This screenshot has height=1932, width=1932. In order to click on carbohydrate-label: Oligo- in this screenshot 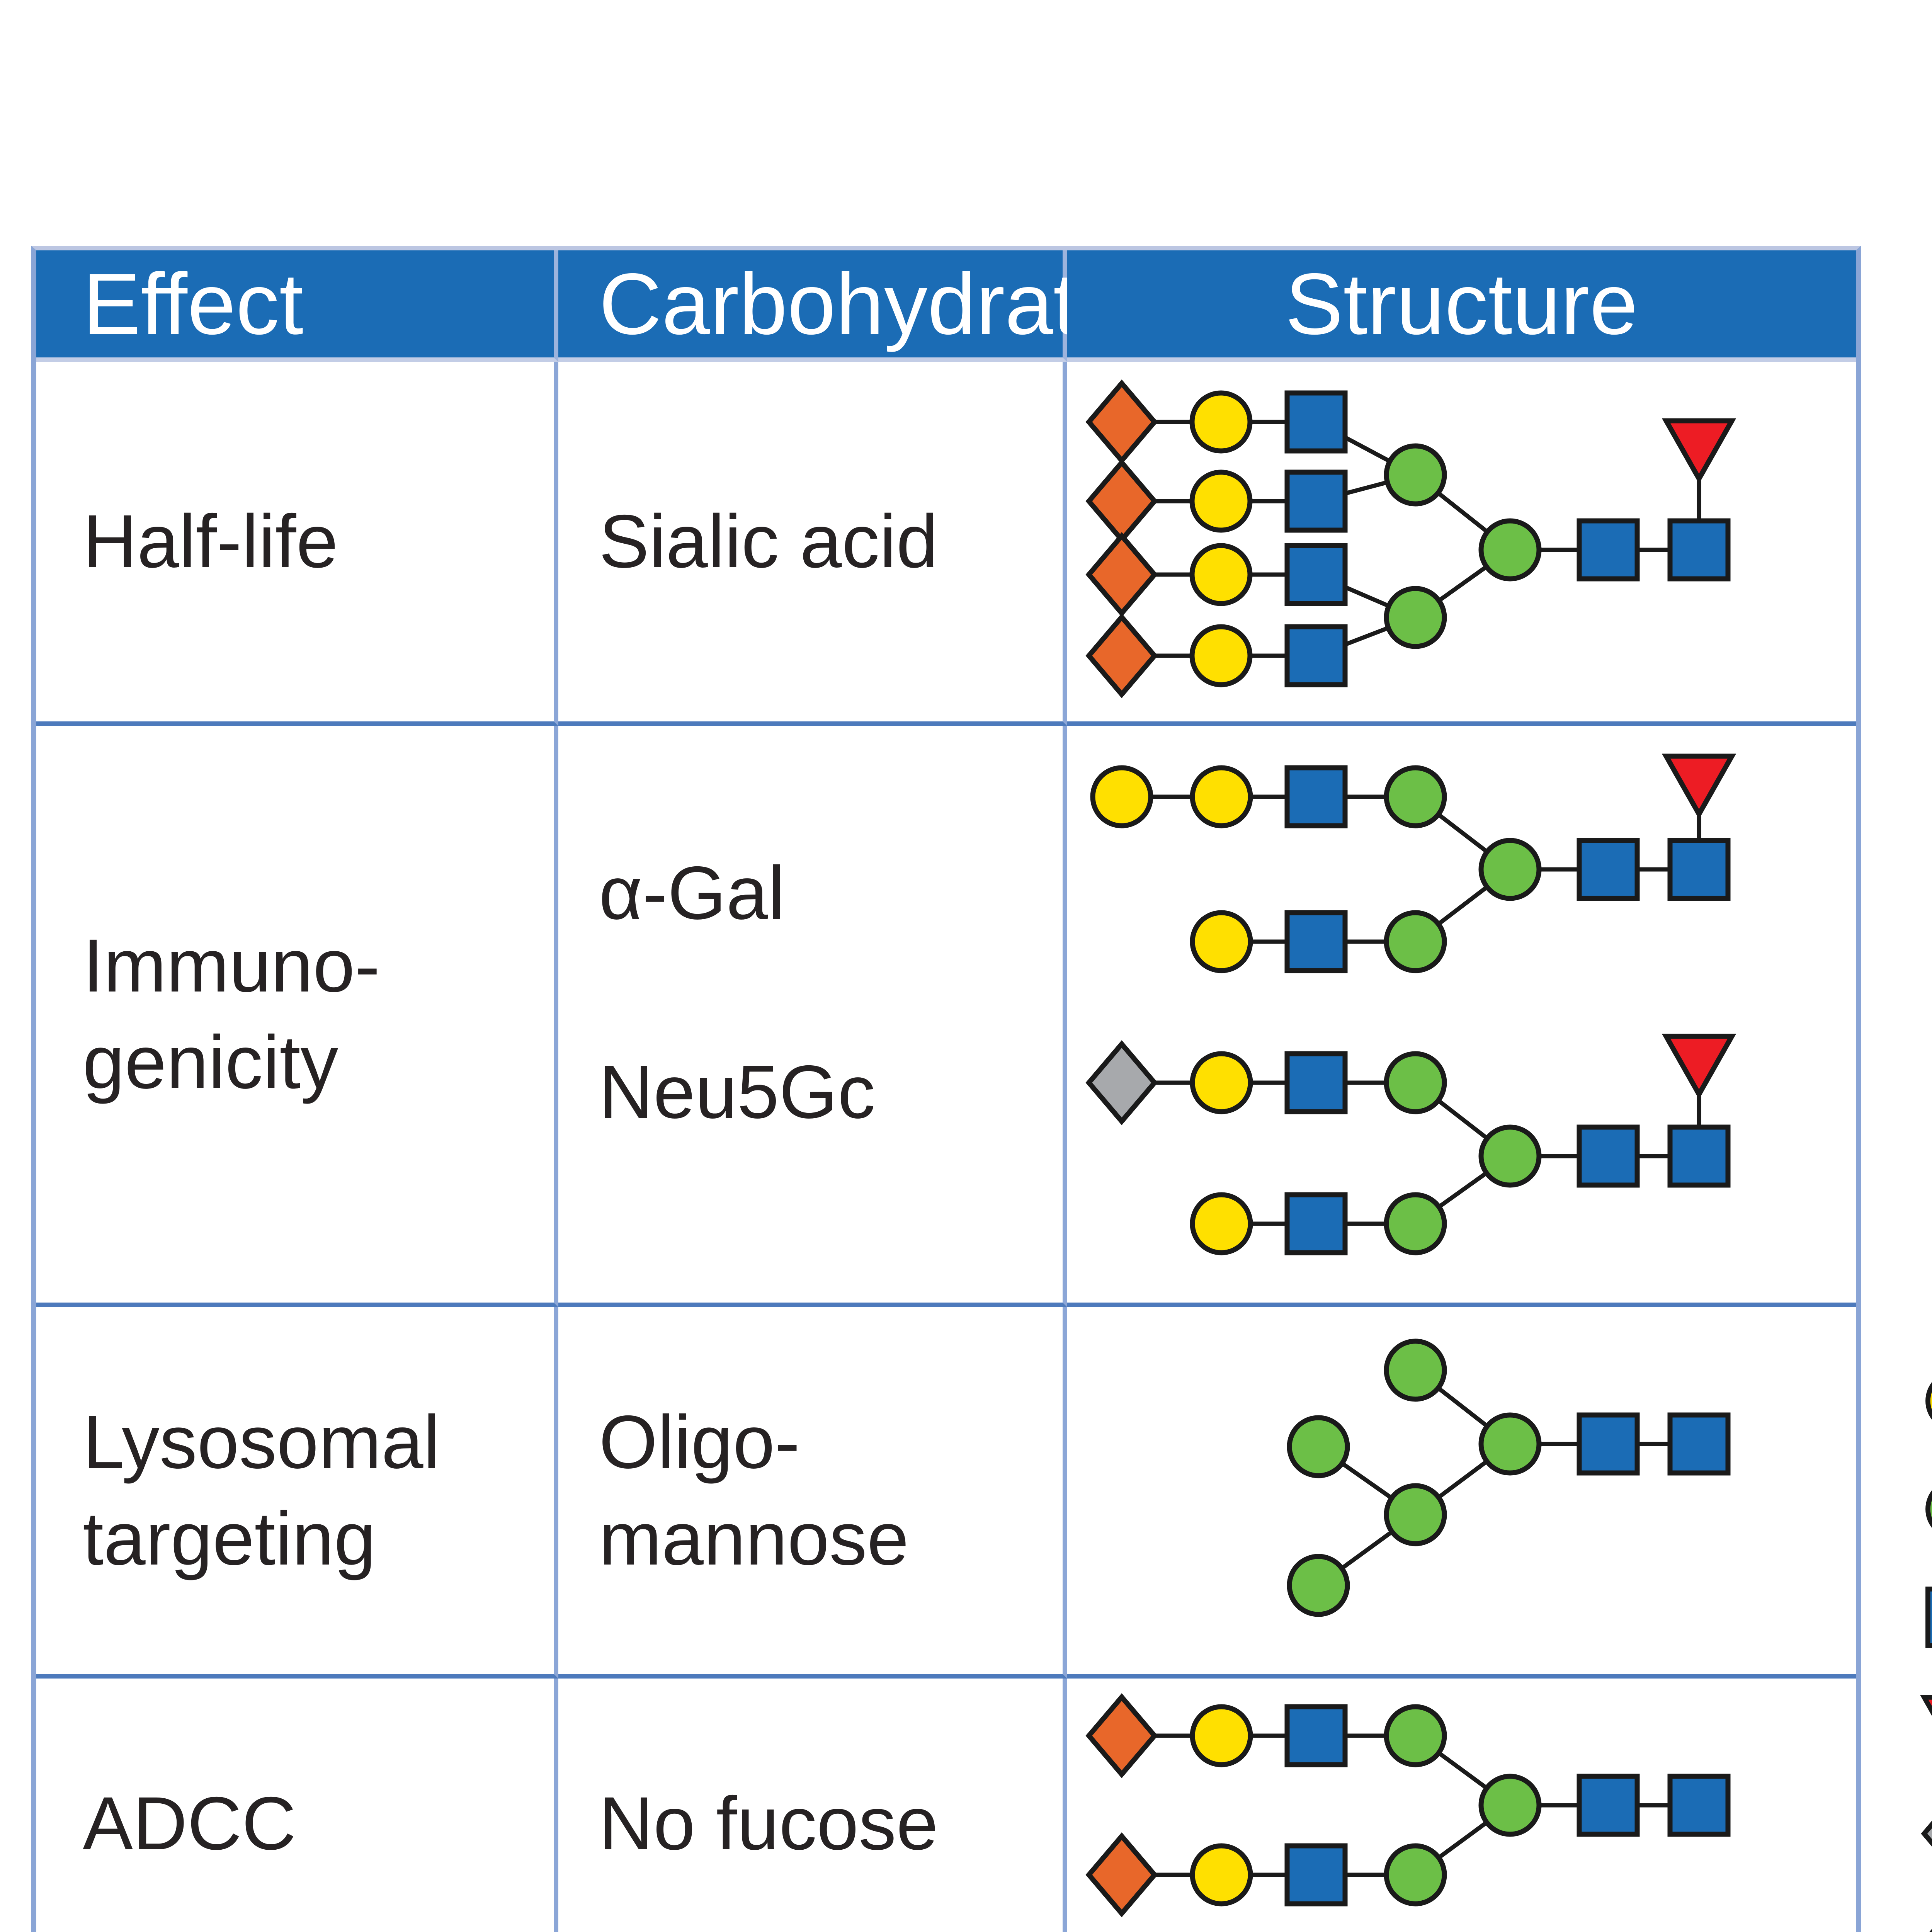, I will do `click(699, 1442)`.